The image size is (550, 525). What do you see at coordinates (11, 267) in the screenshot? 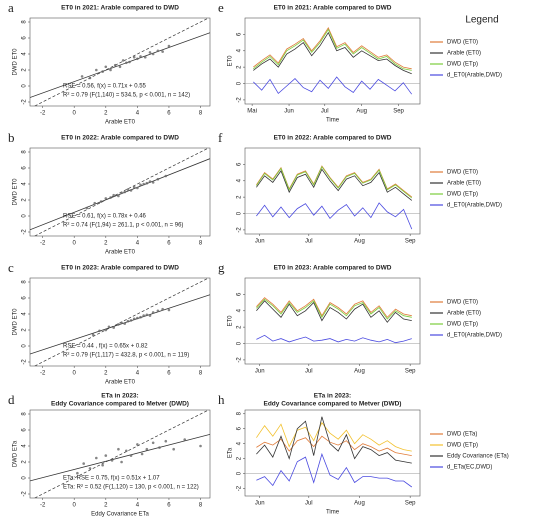
I see `panel-label: c` at bounding box center [11, 267].